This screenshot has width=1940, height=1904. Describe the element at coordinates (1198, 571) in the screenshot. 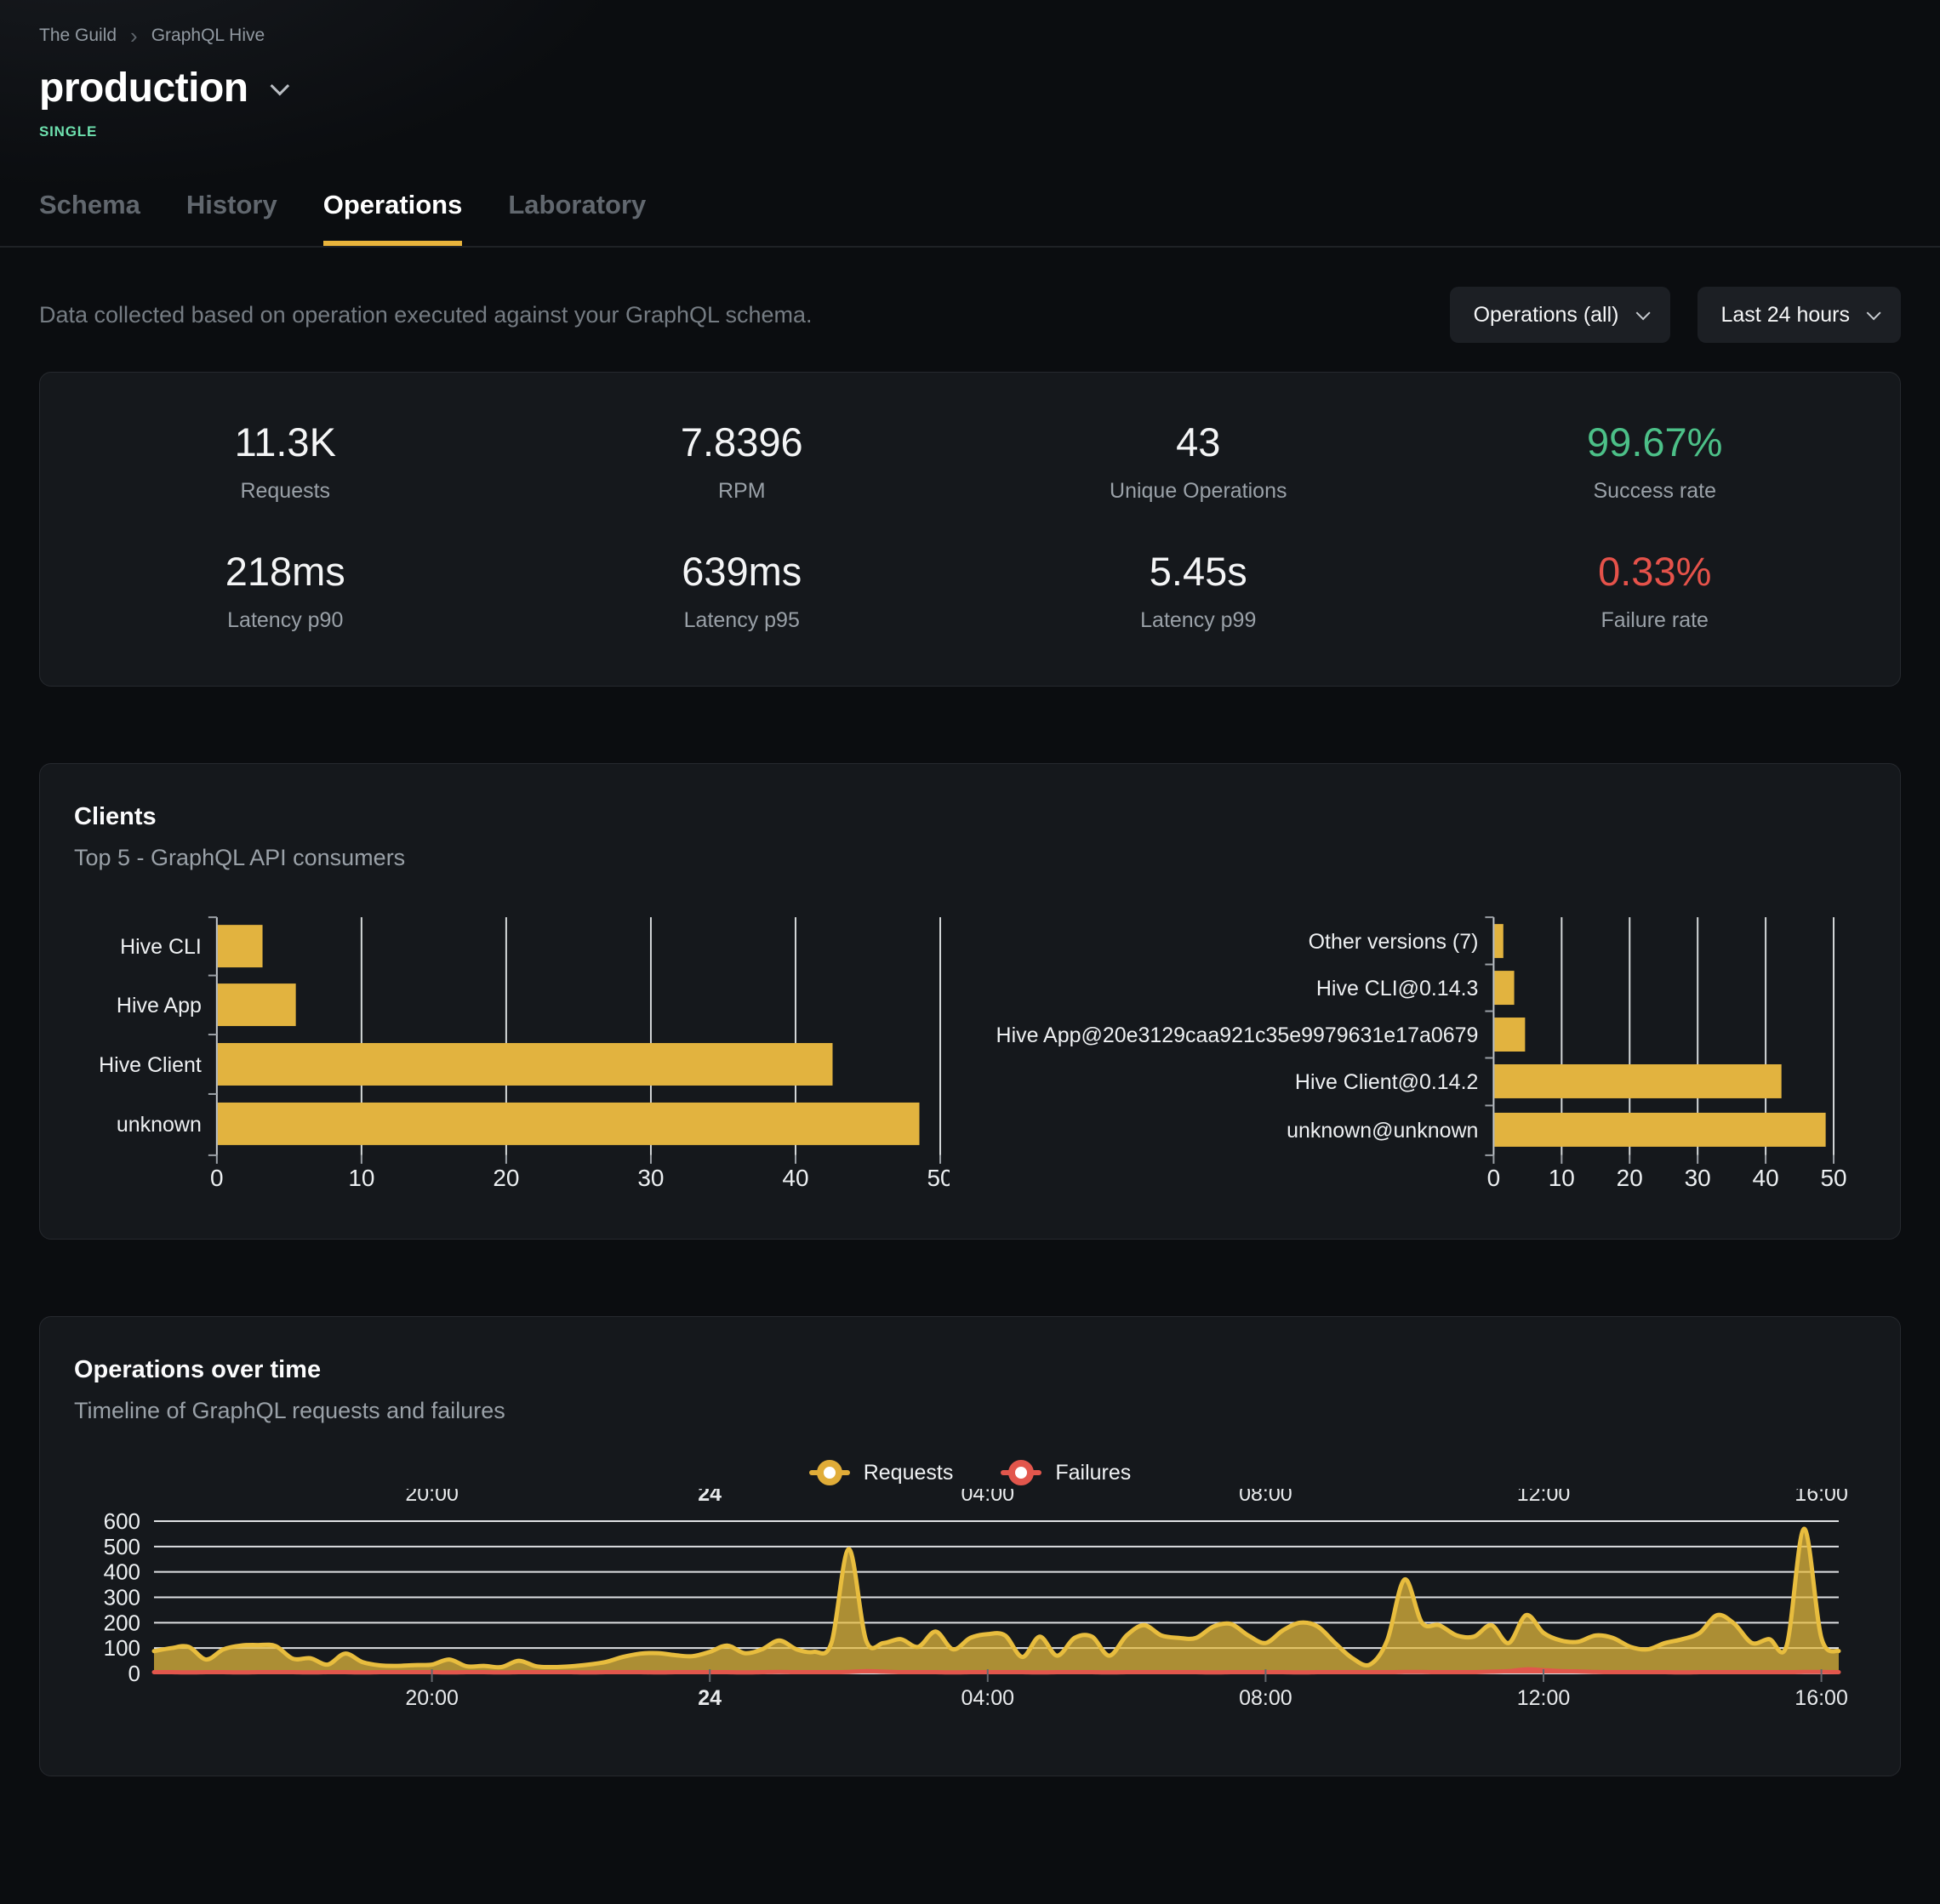

I see `stat-value: 5.45s` at that location.